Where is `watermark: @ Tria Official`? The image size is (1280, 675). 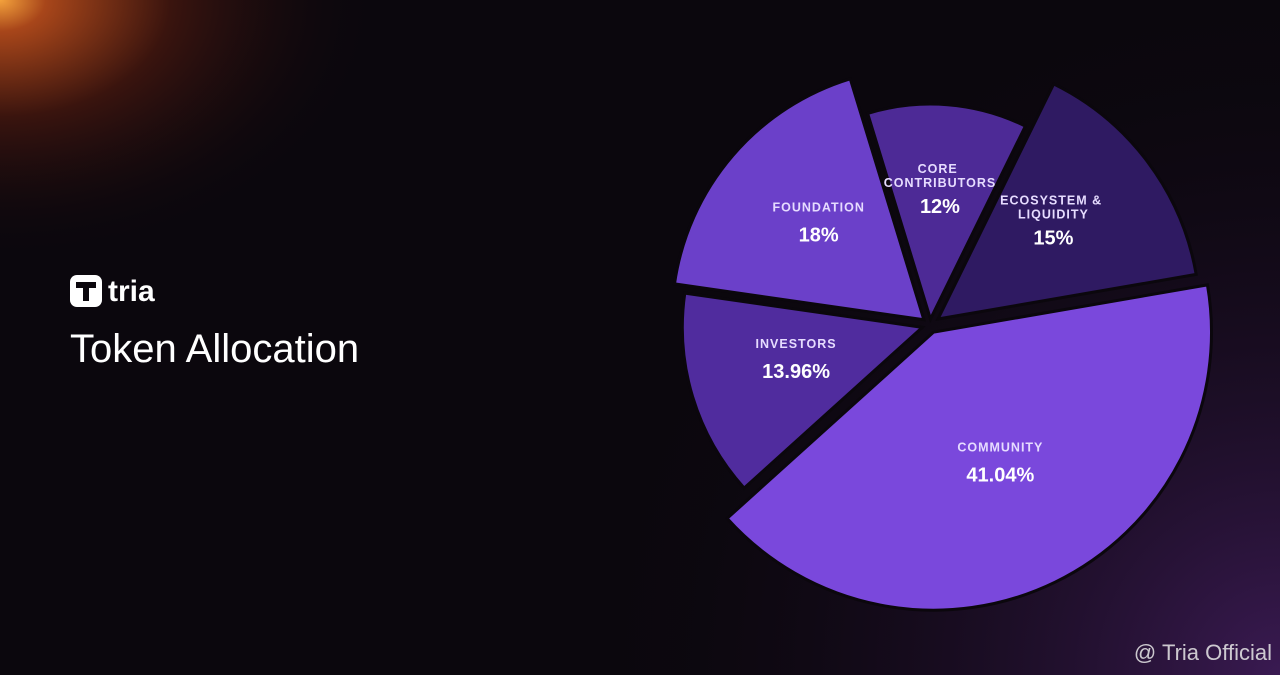 watermark: @ Tria Official is located at coordinates (1203, 652).